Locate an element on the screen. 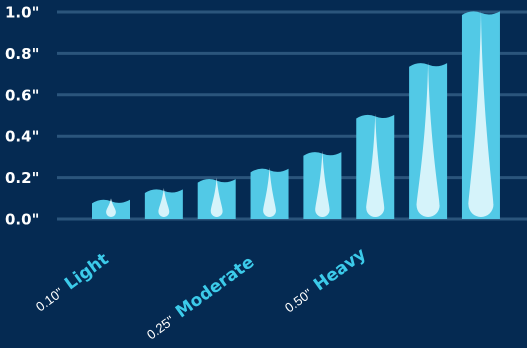 The height and width of the screenshot is (348, 527). annotation-amount: 0.25" is located at coordinates (160, 327).